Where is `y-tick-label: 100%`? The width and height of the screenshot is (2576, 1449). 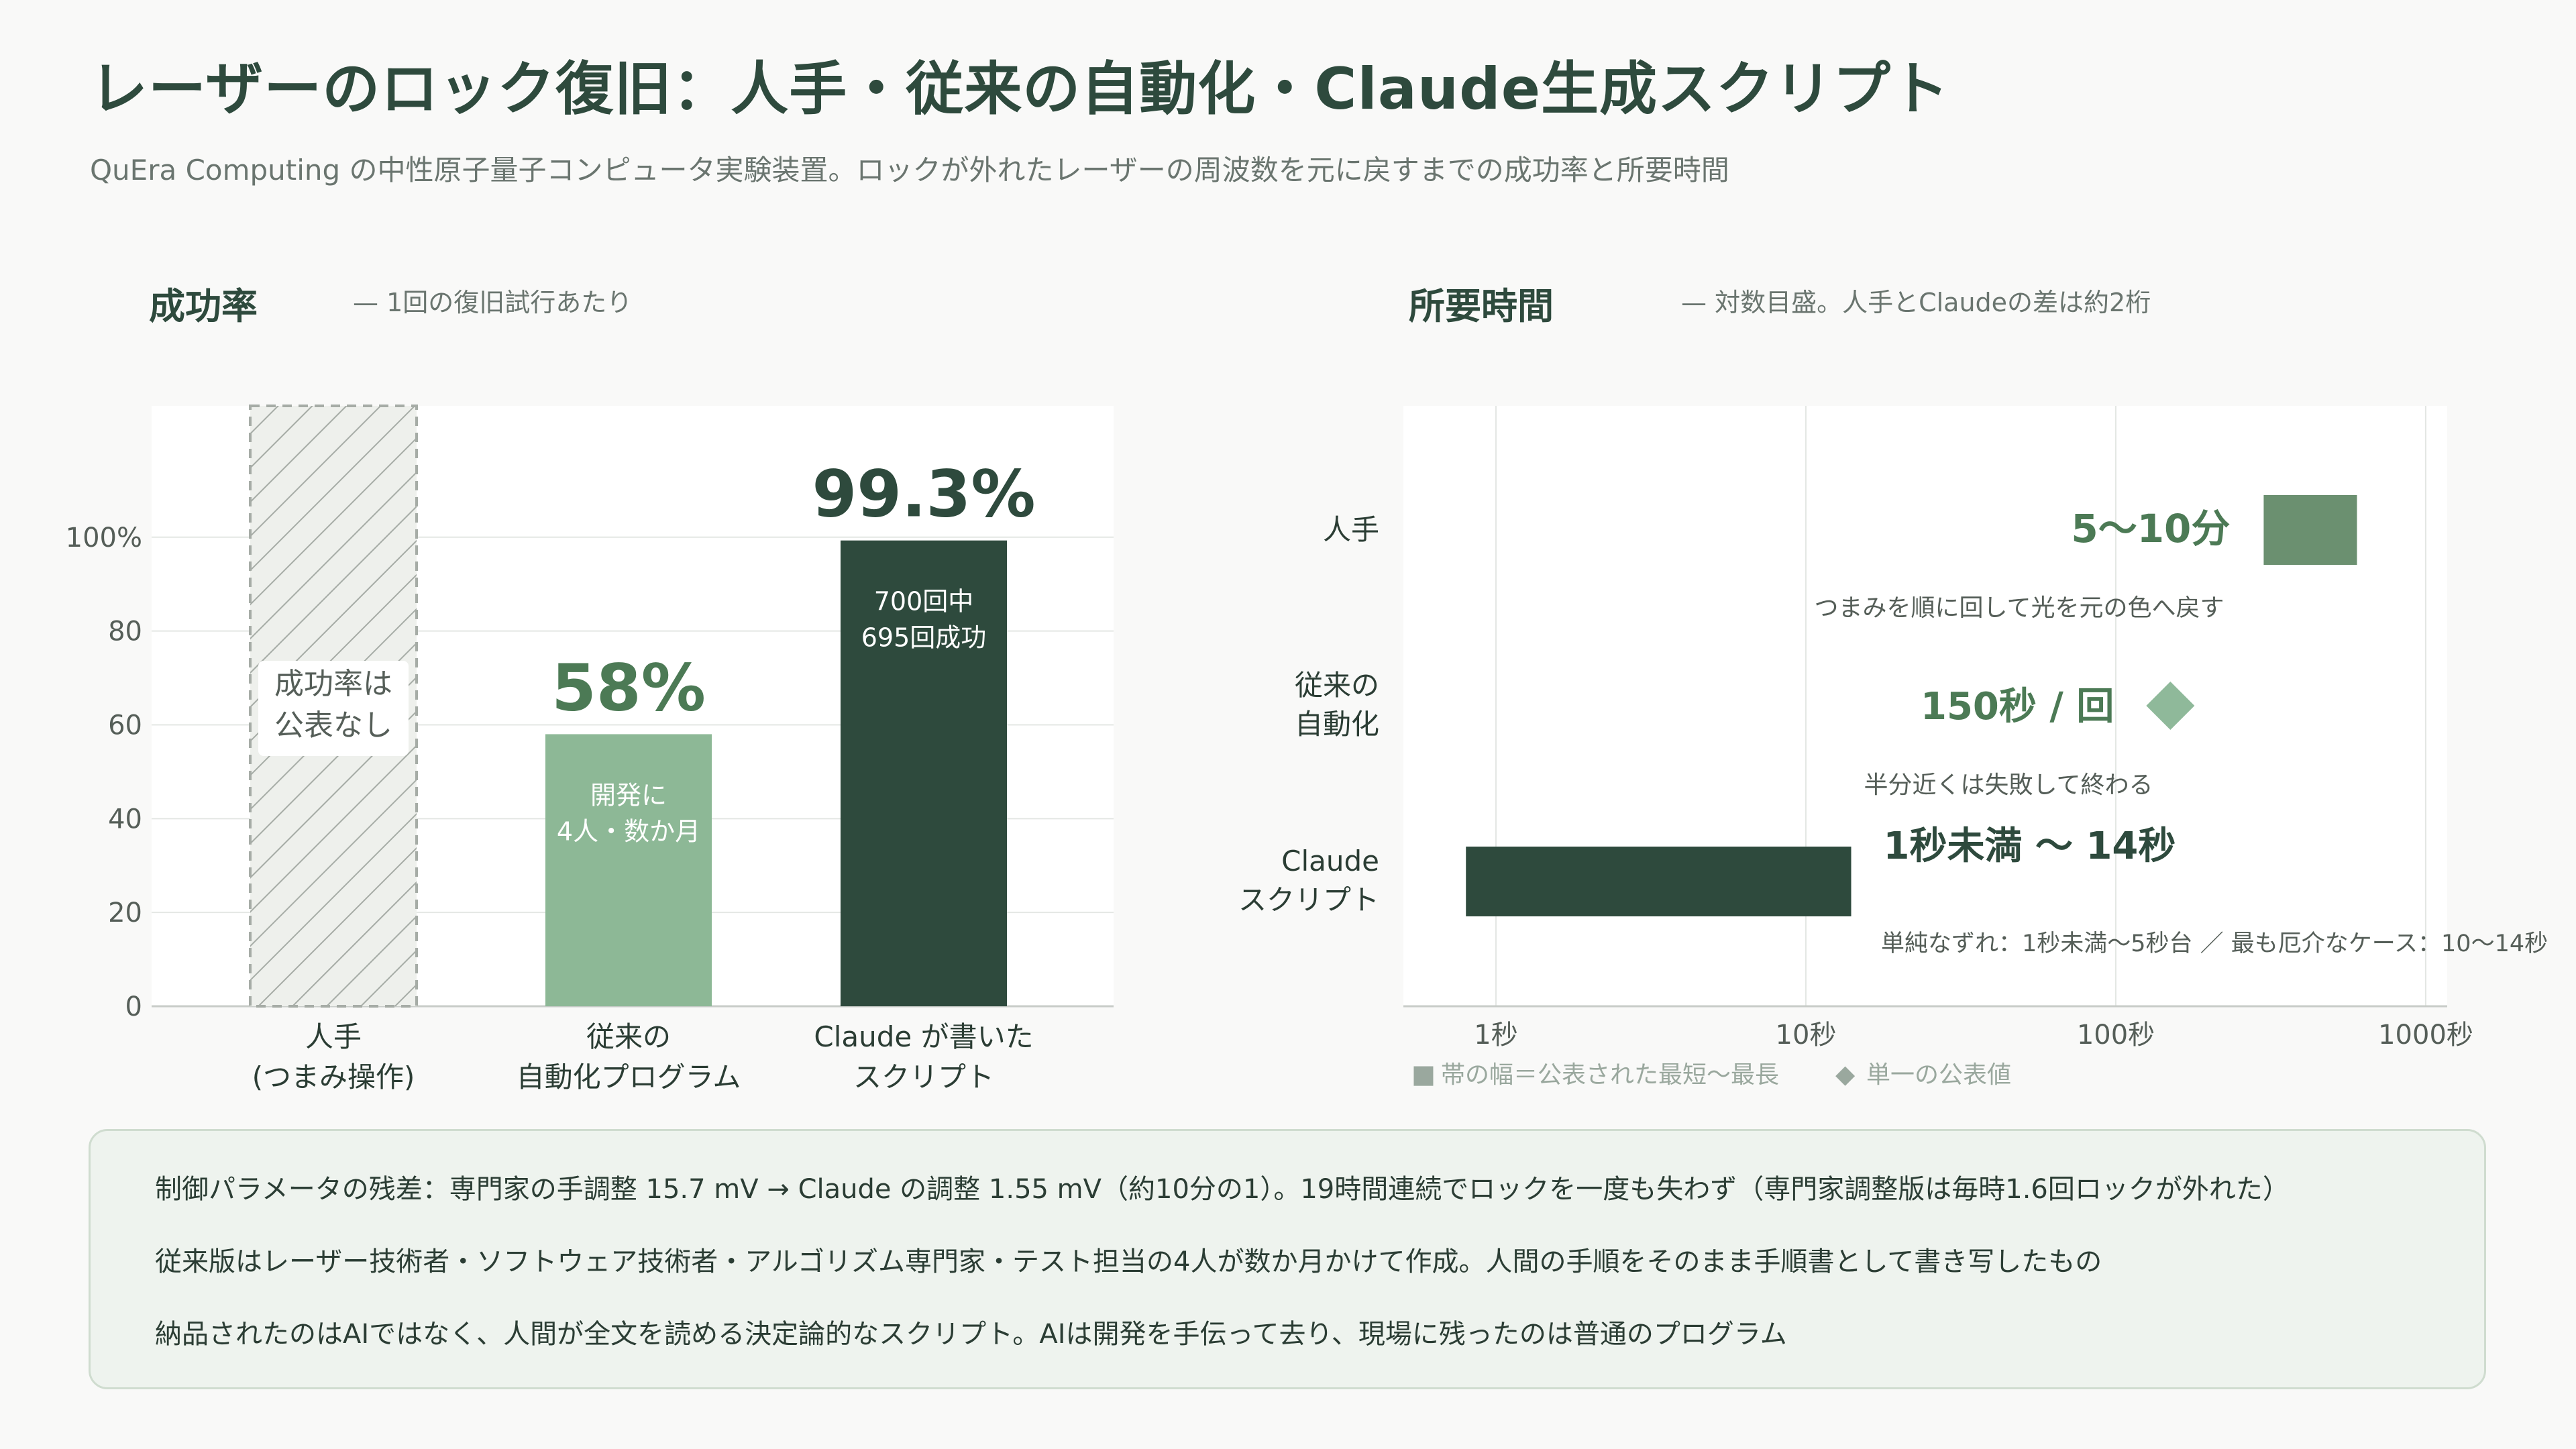 y-tick-label: 100% is located at coordinates (104, 538).